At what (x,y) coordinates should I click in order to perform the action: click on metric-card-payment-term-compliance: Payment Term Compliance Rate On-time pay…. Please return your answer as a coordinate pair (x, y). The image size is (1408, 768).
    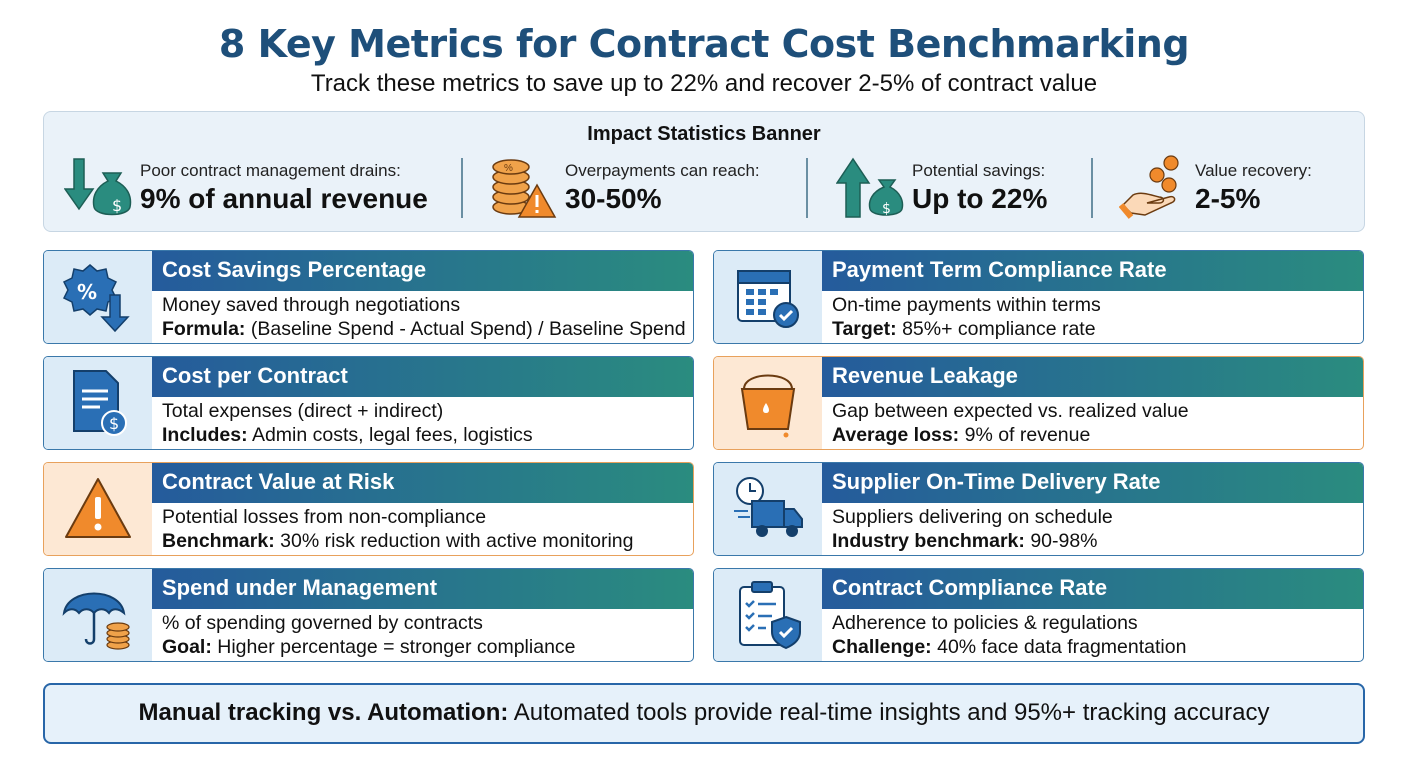
    Looking at the image, I should click on (1038, 297).